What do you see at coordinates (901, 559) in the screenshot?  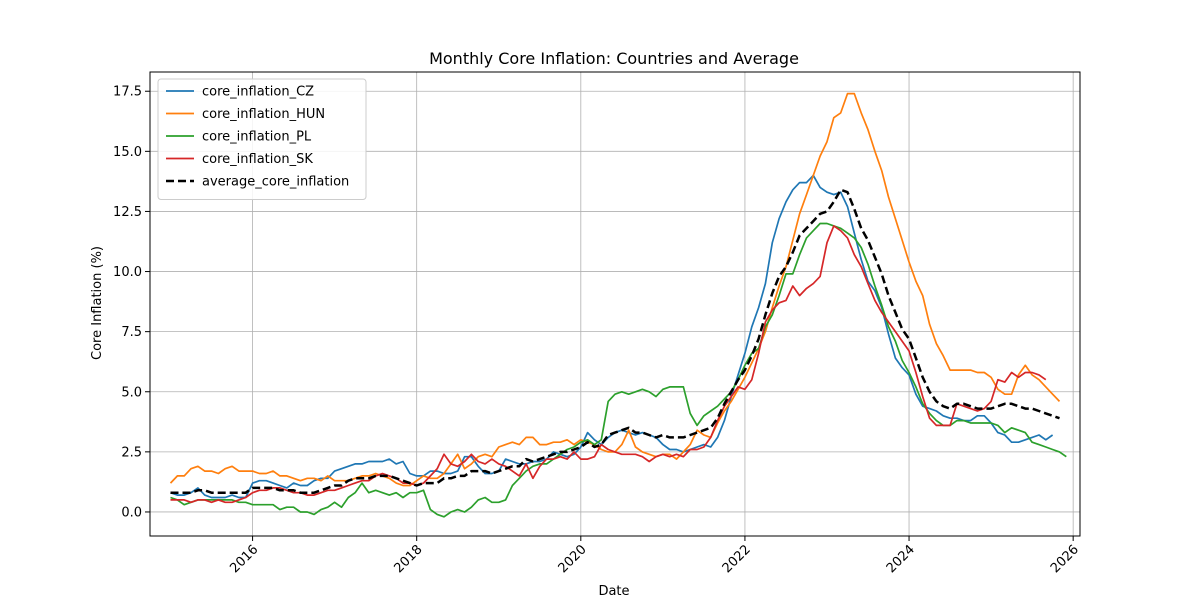 I see `x-tick-label: 2024` at bounding box center [901, 559].